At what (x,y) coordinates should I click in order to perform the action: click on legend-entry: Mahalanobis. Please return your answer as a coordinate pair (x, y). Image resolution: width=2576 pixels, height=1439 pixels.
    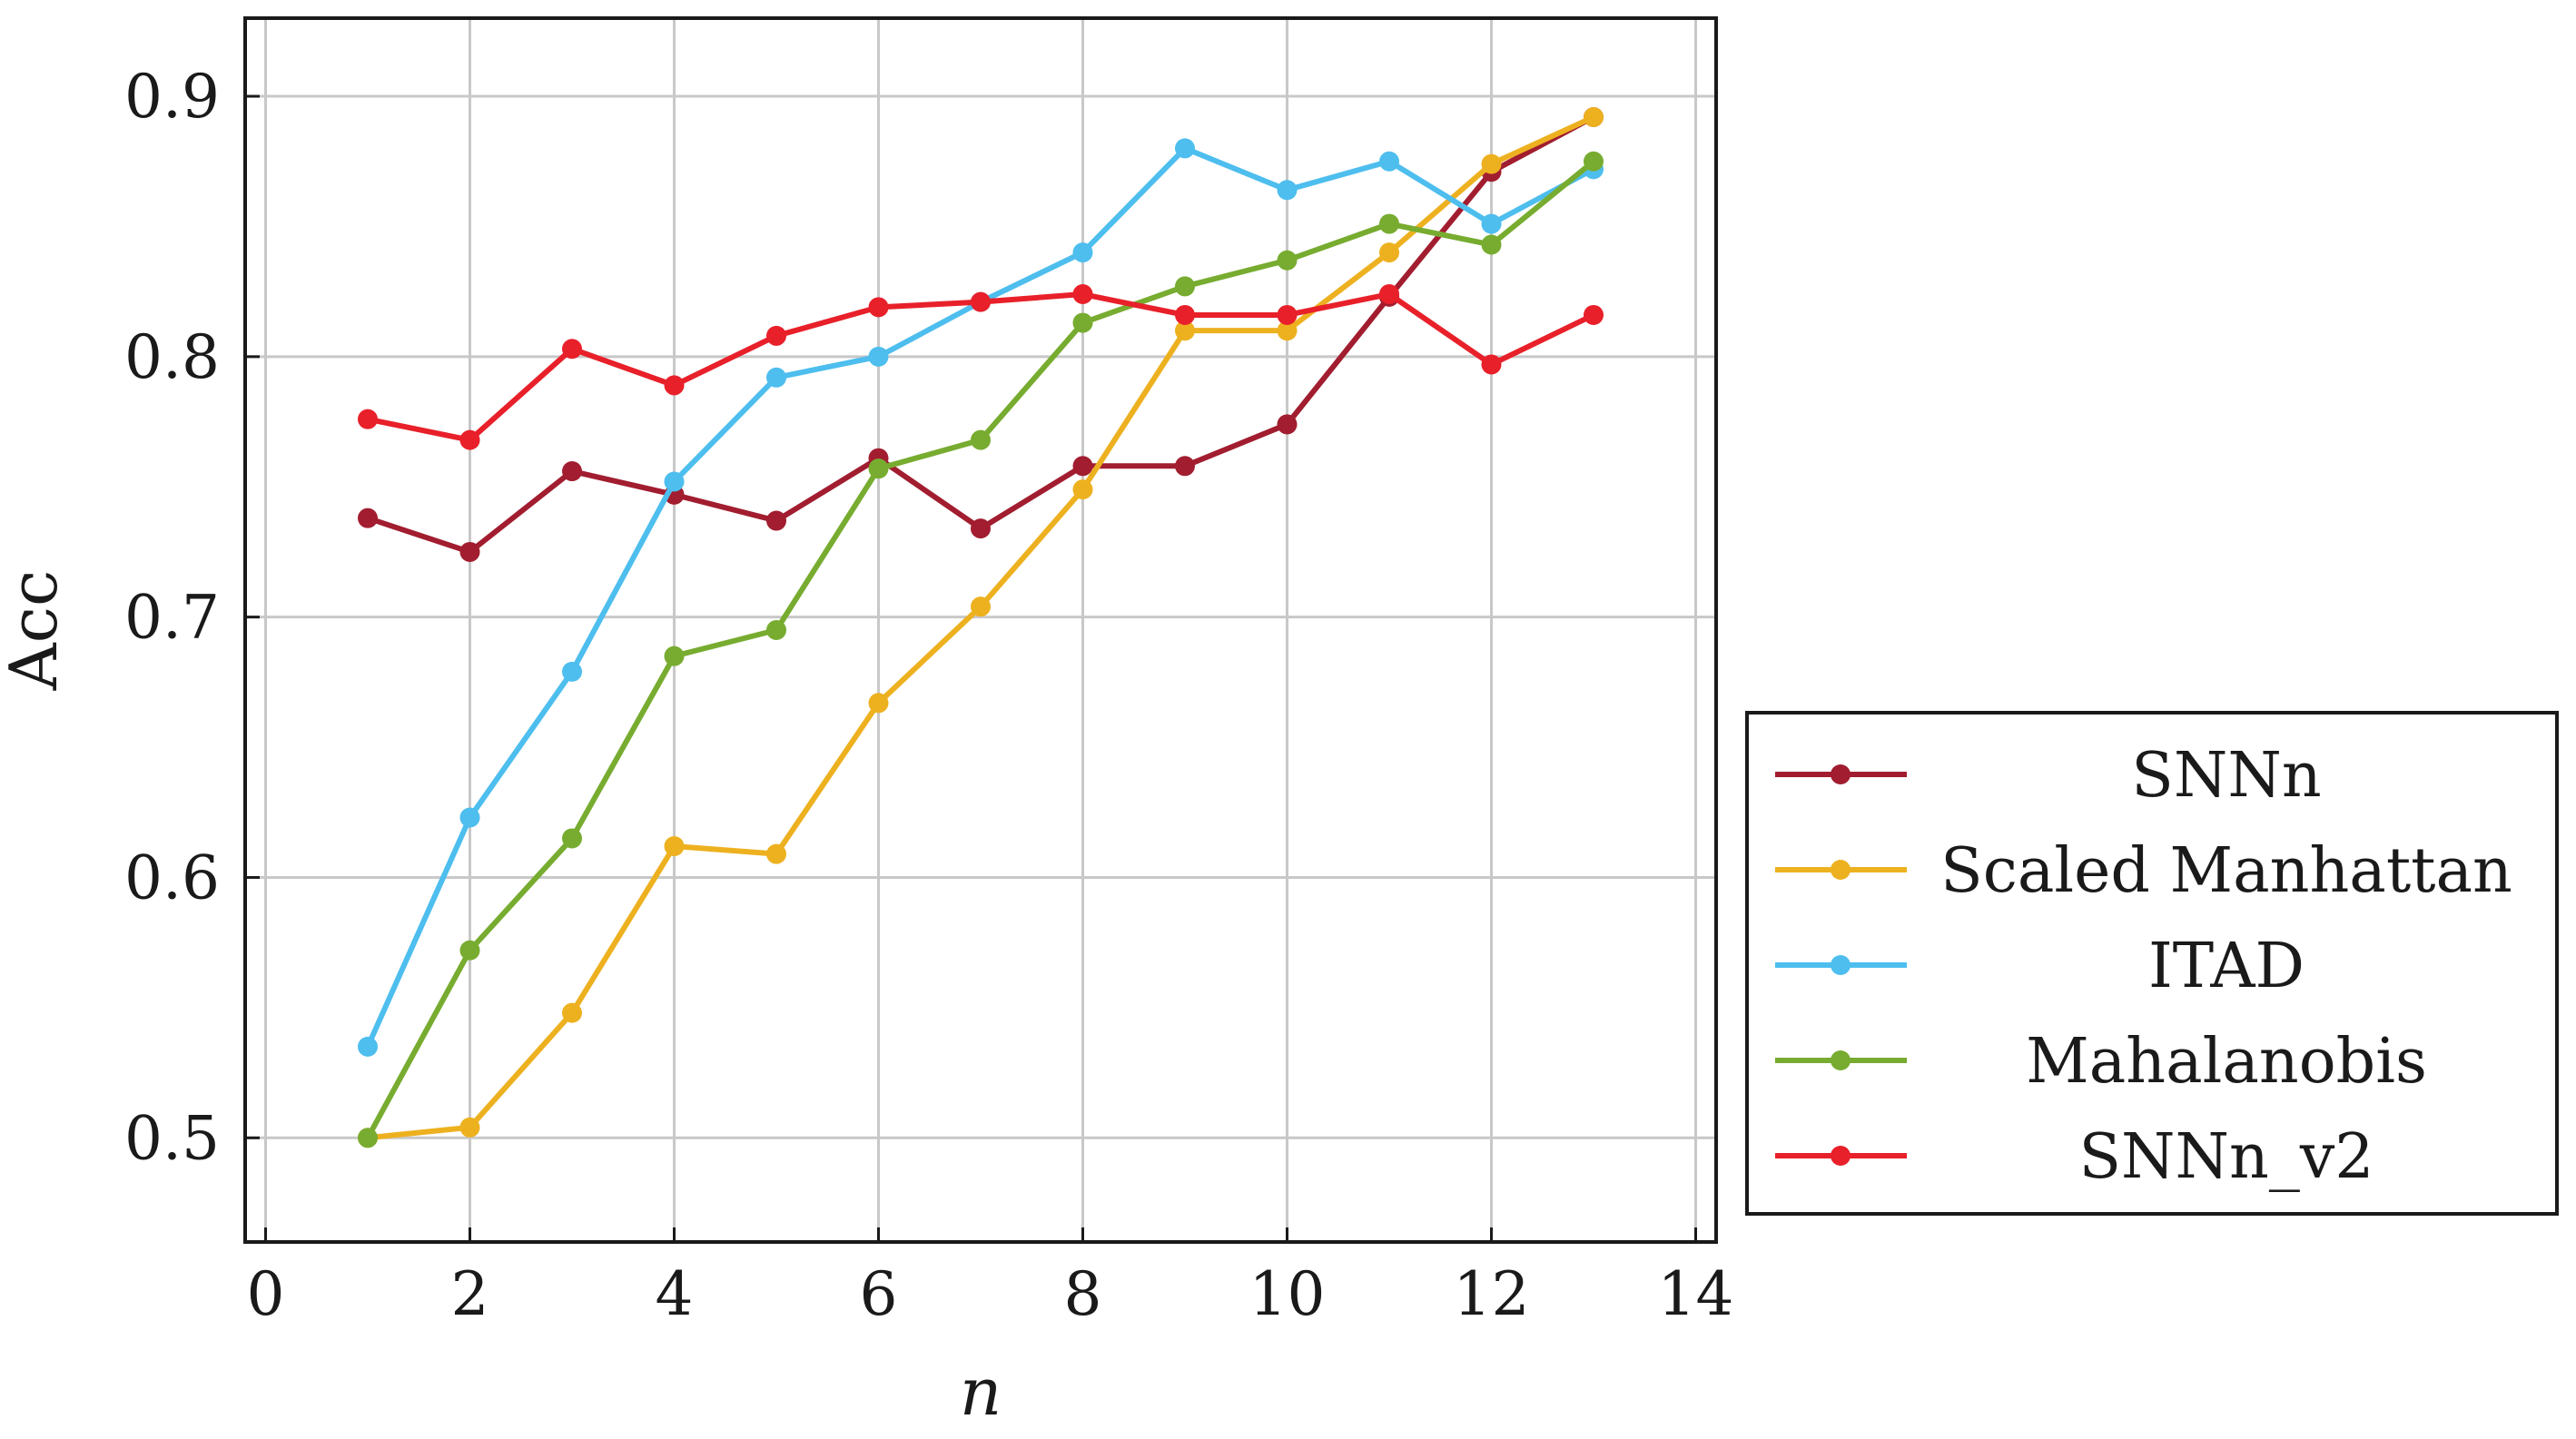
    Looking at the image, I should click on (2101, 1062).